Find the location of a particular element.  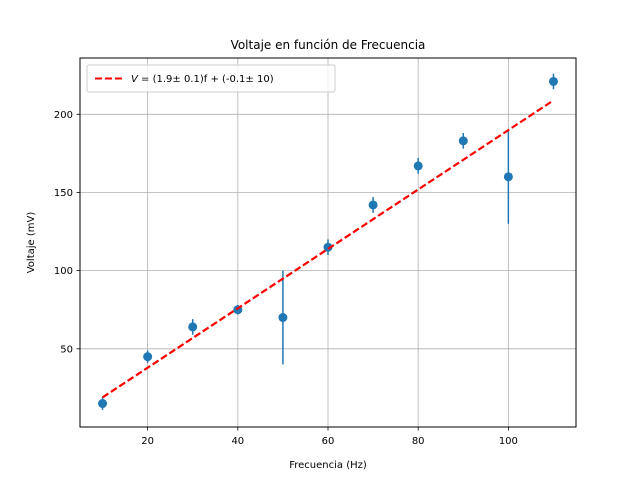

x-tick-label: 100 is located at coordinates (508, 441).